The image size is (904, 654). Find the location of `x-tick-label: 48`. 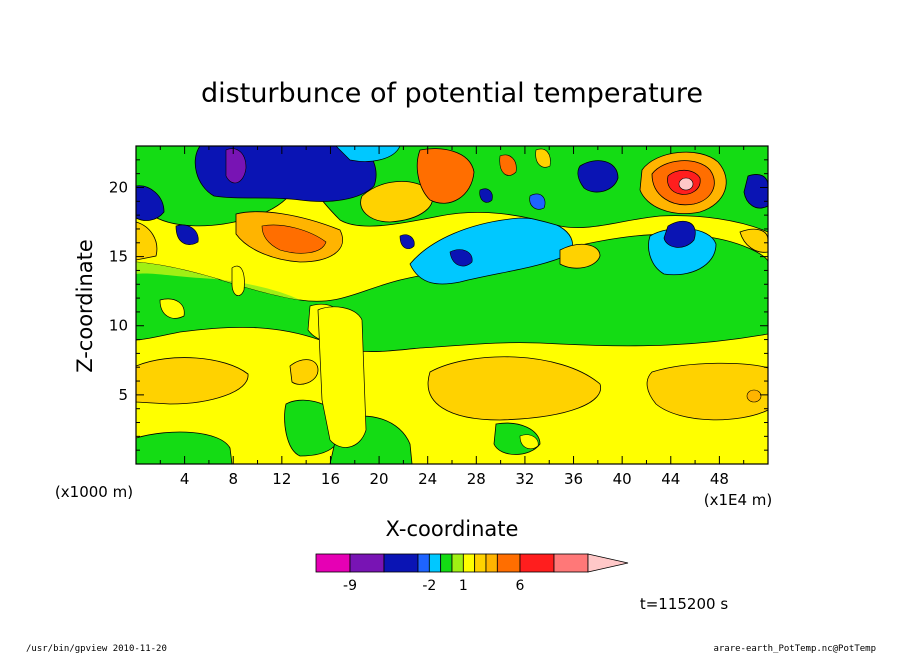

x-tick-label: 48 is located at coordinates (719, 479).